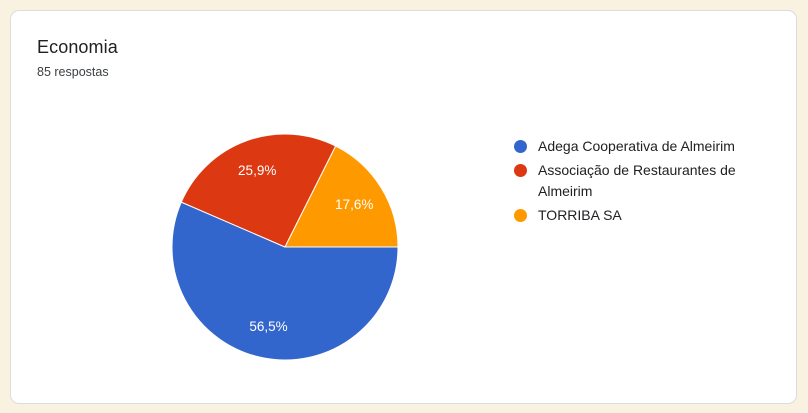  Describe the element at coordinates (637, 180) in the screenshot. I see `legend-label: Associação de Restaurantes de Almeirim` at that location.